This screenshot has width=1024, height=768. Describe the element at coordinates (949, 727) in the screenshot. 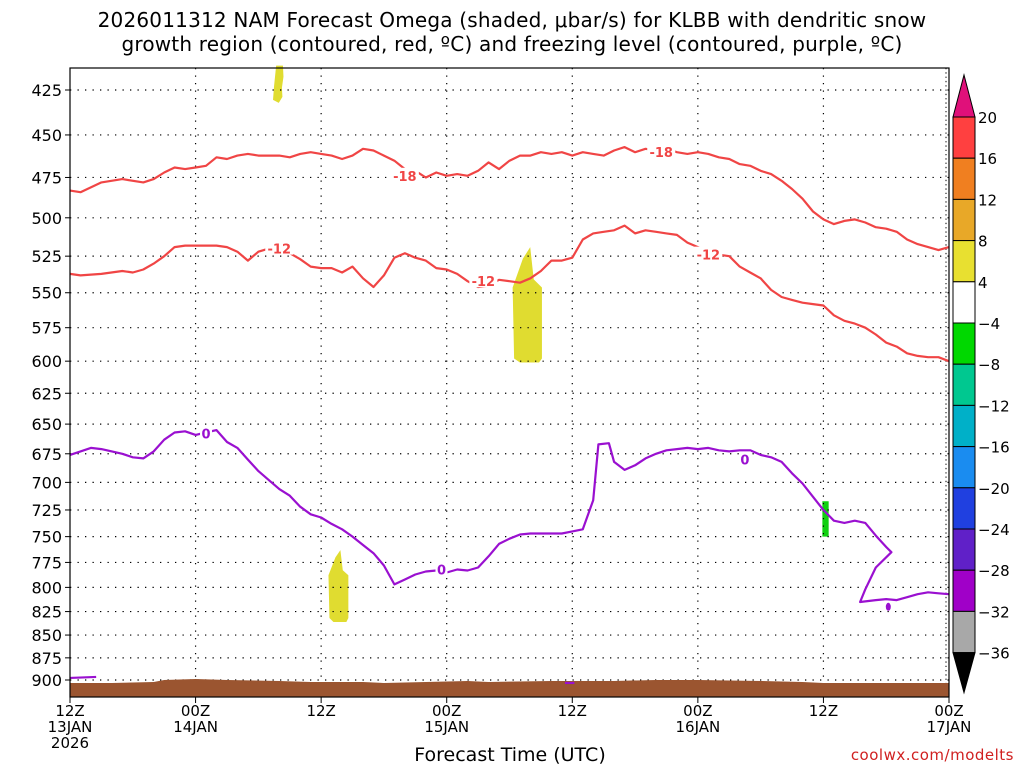

I see `x-tick-label: 17JAN` at that location.